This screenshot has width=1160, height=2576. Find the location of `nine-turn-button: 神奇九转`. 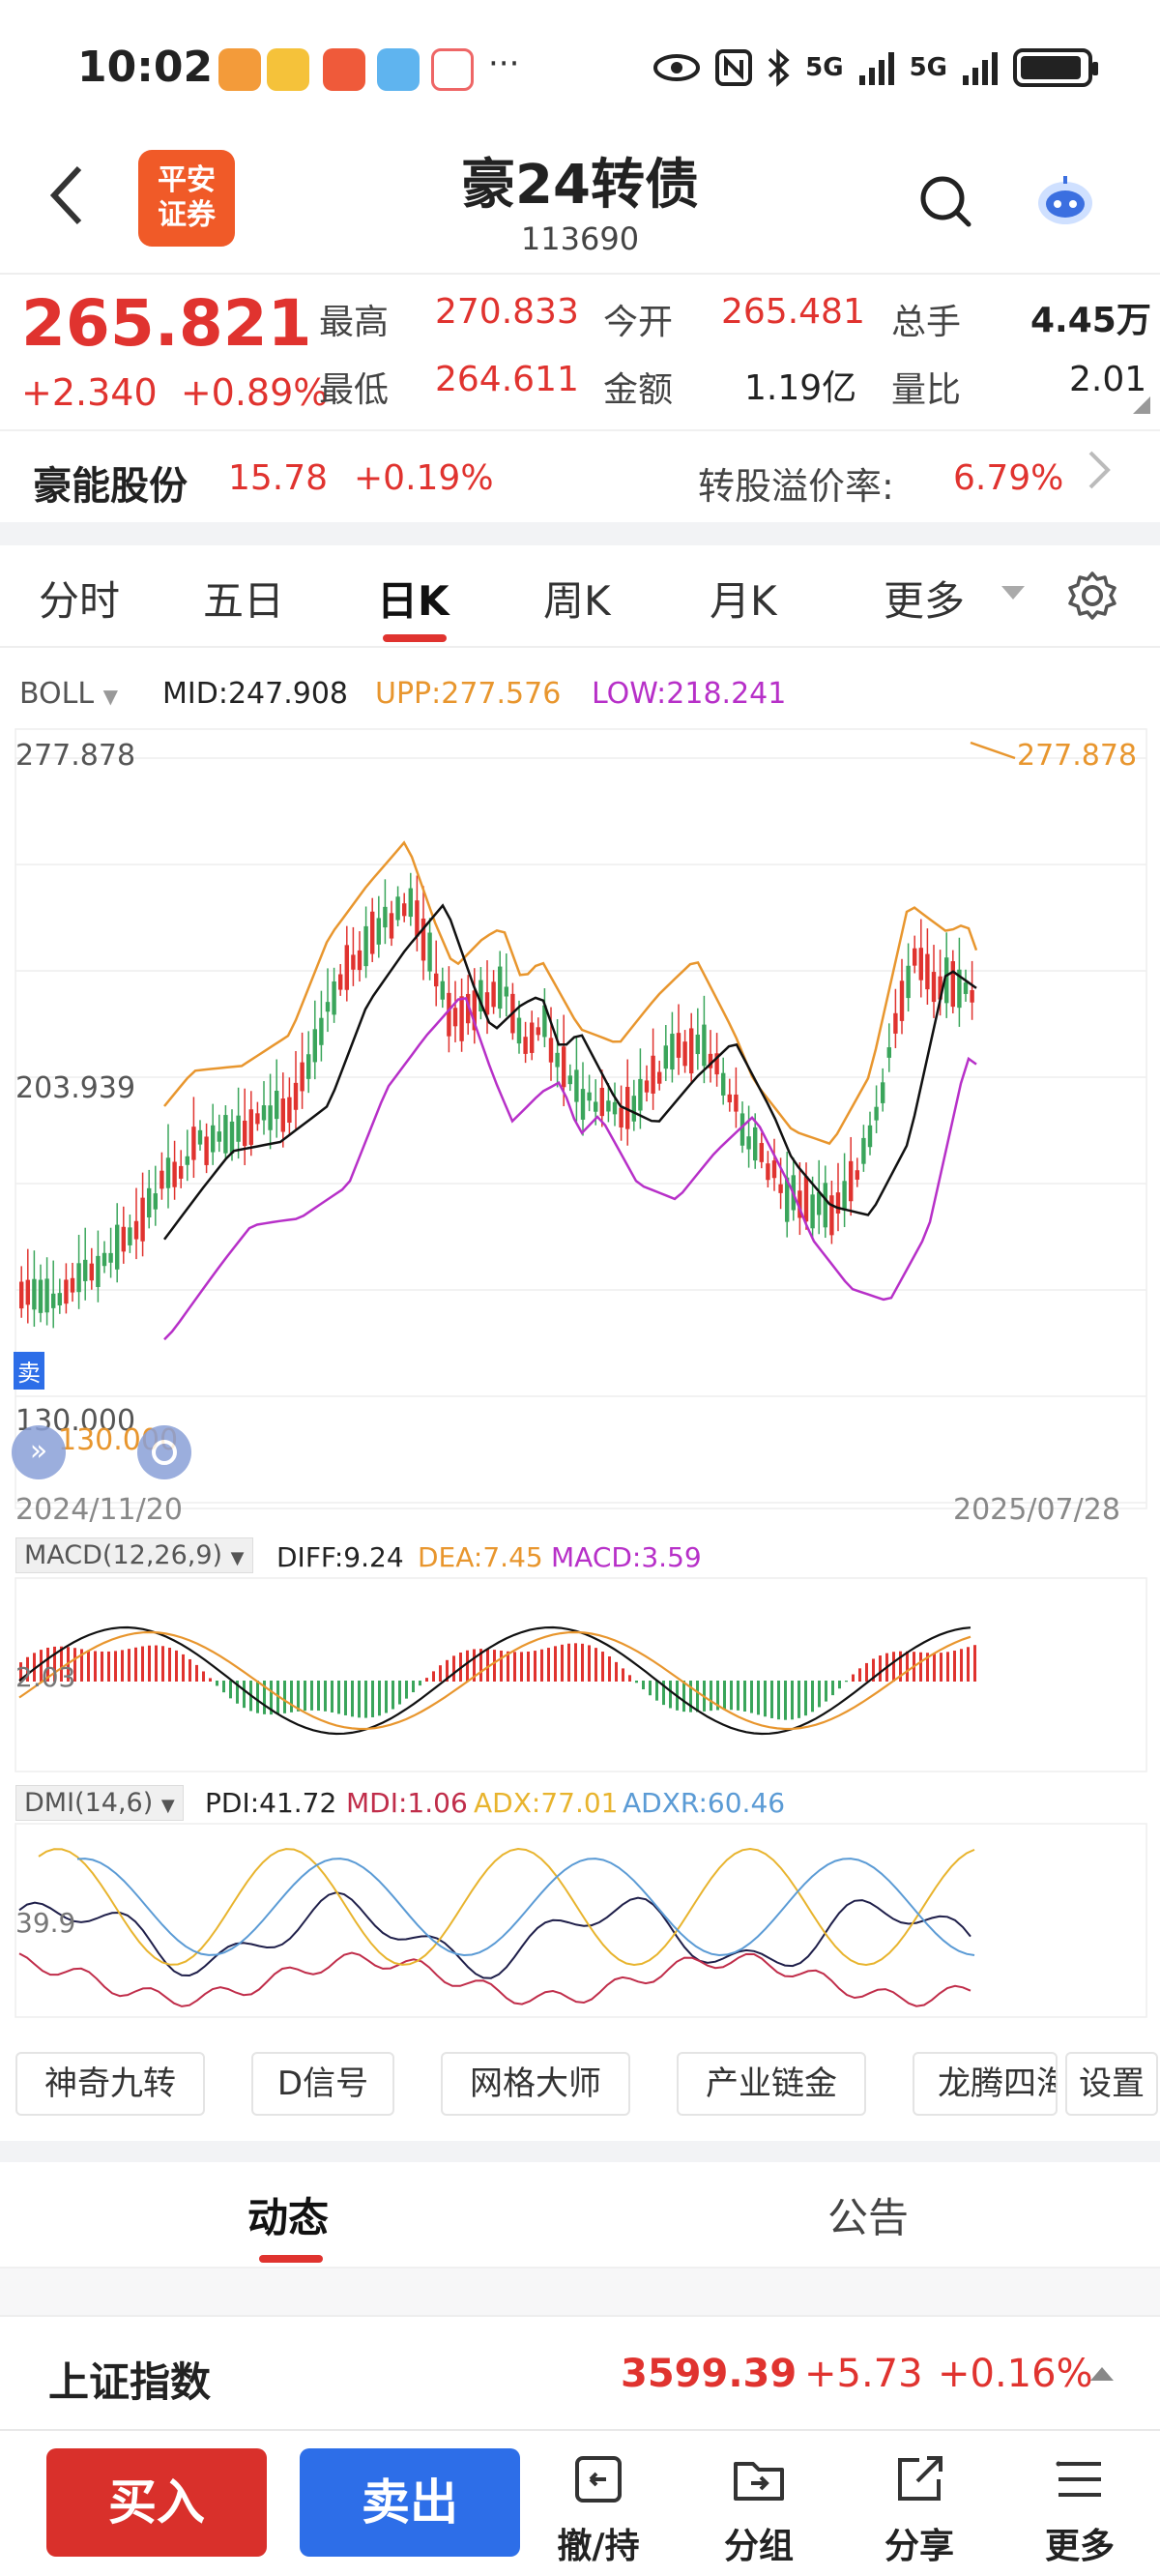

nine-turn-button: 神奇九转 is located at coordinates (110, 2084).